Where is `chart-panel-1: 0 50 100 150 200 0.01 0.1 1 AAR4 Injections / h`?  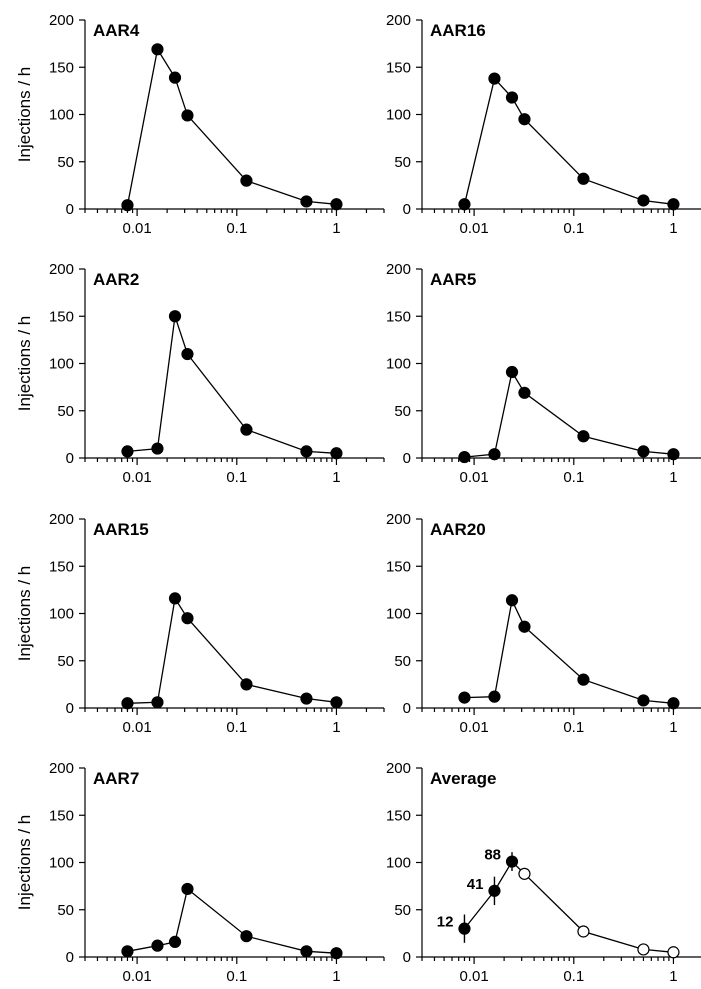
chart-panel-1: 0 50 100 150 200 0.01 0.1 1 AAR4 Injections / h is located at coordinates (200, 124).